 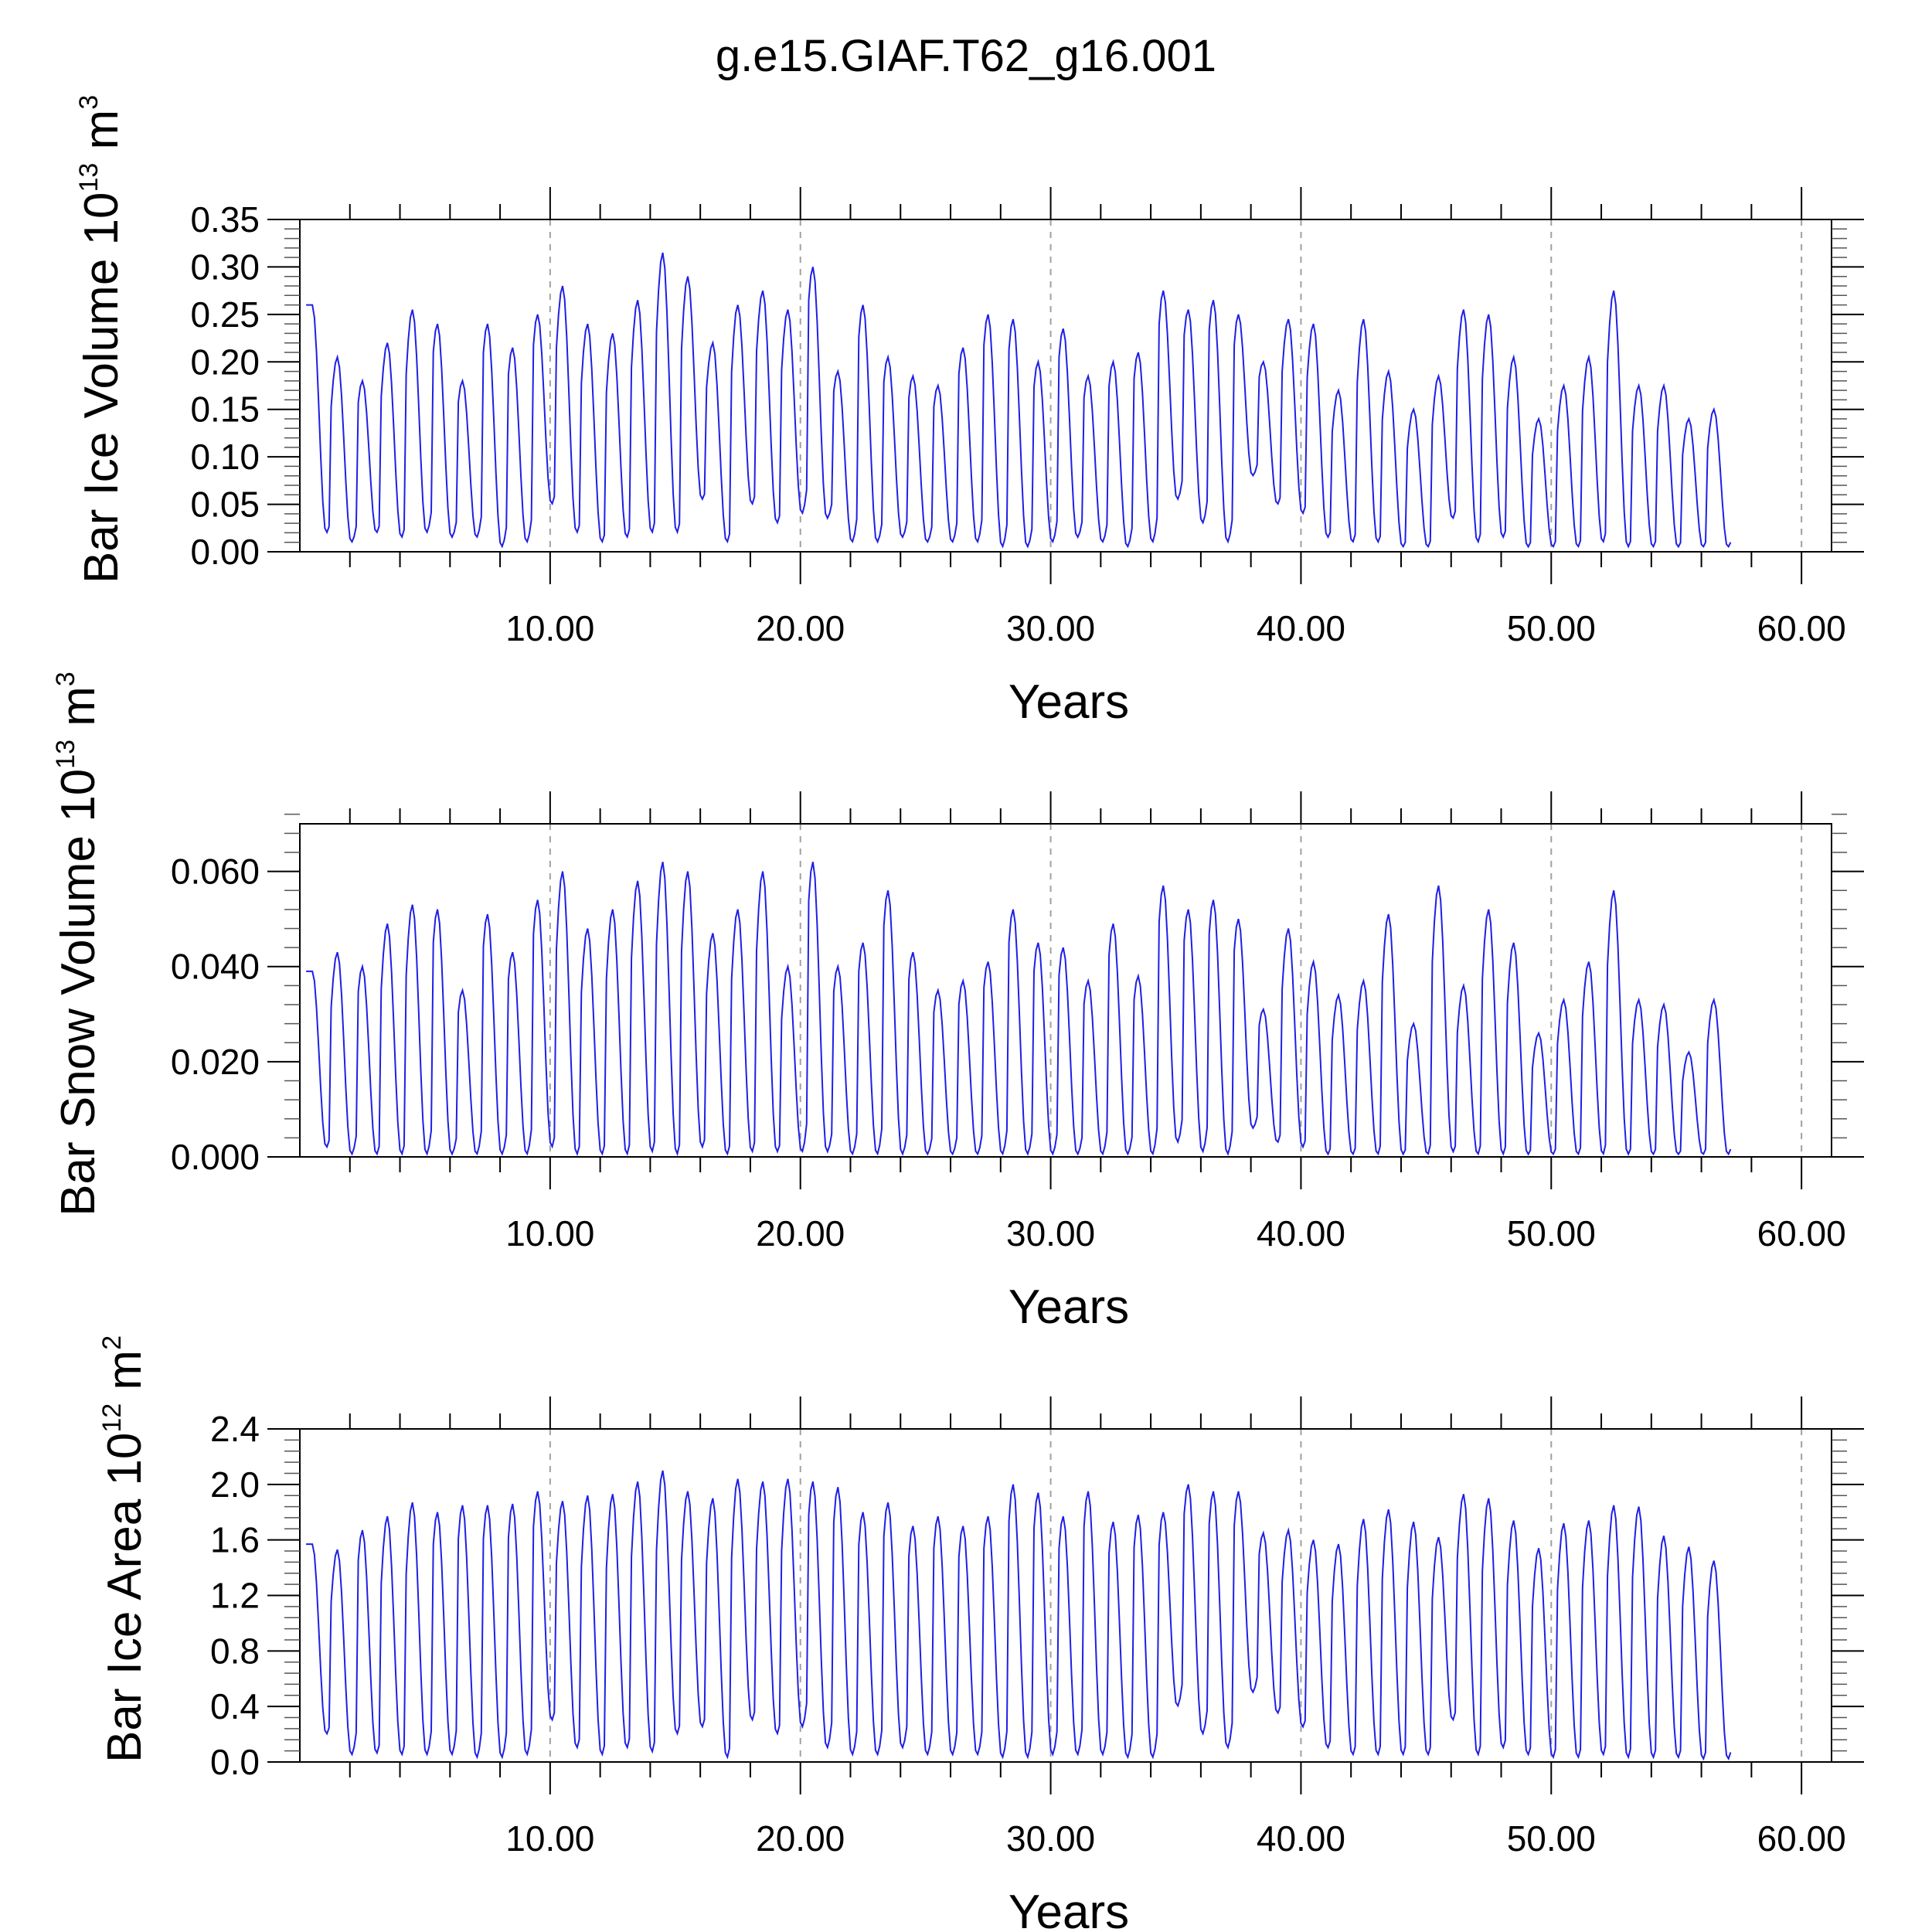 What do you see at coordinates (225, 362) in the screenshot?
I see `y-tick-label: 0.20` at bounding box center [225, 362].